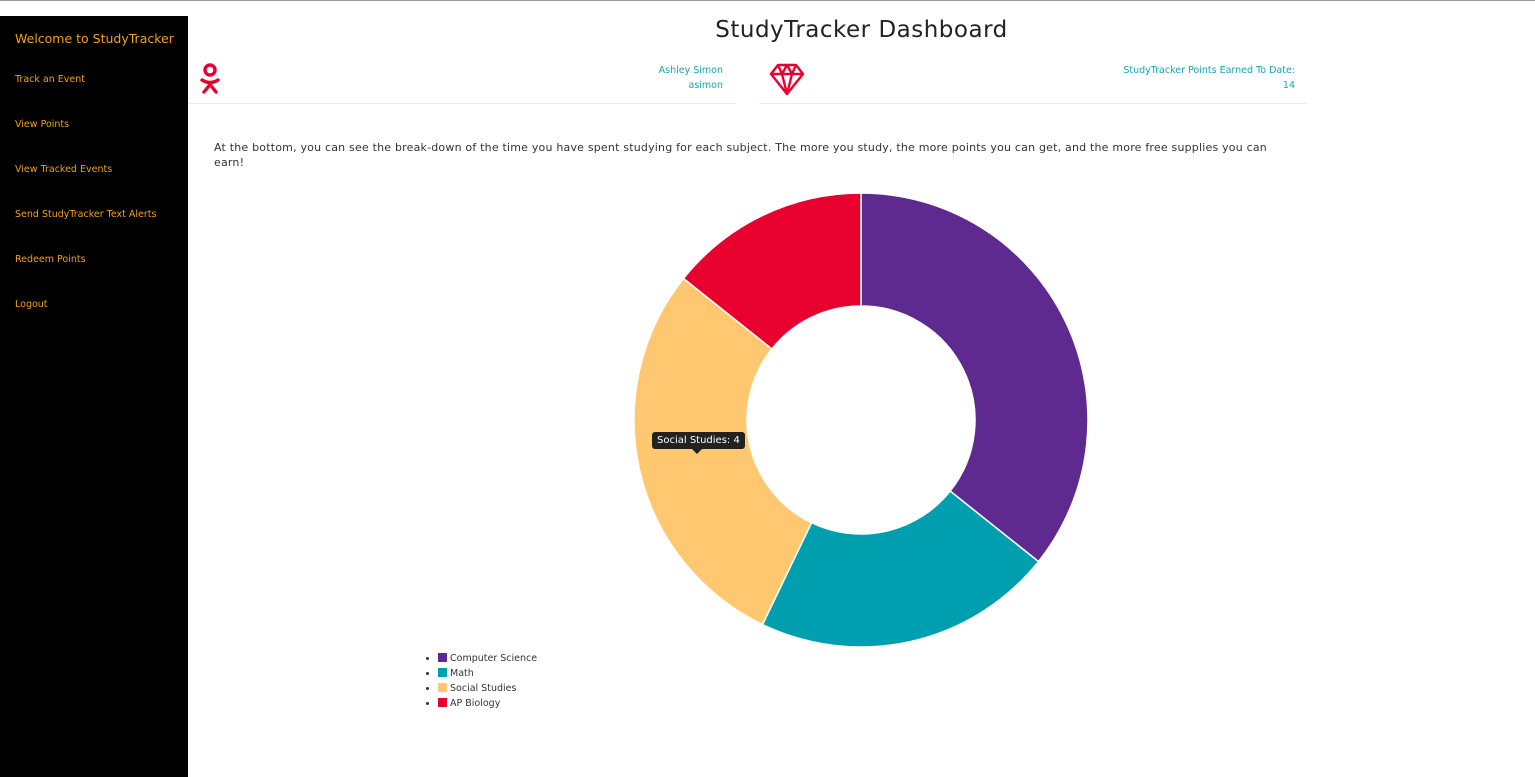  I want to click on user-name: Ashley Simon, so click(690, 70).